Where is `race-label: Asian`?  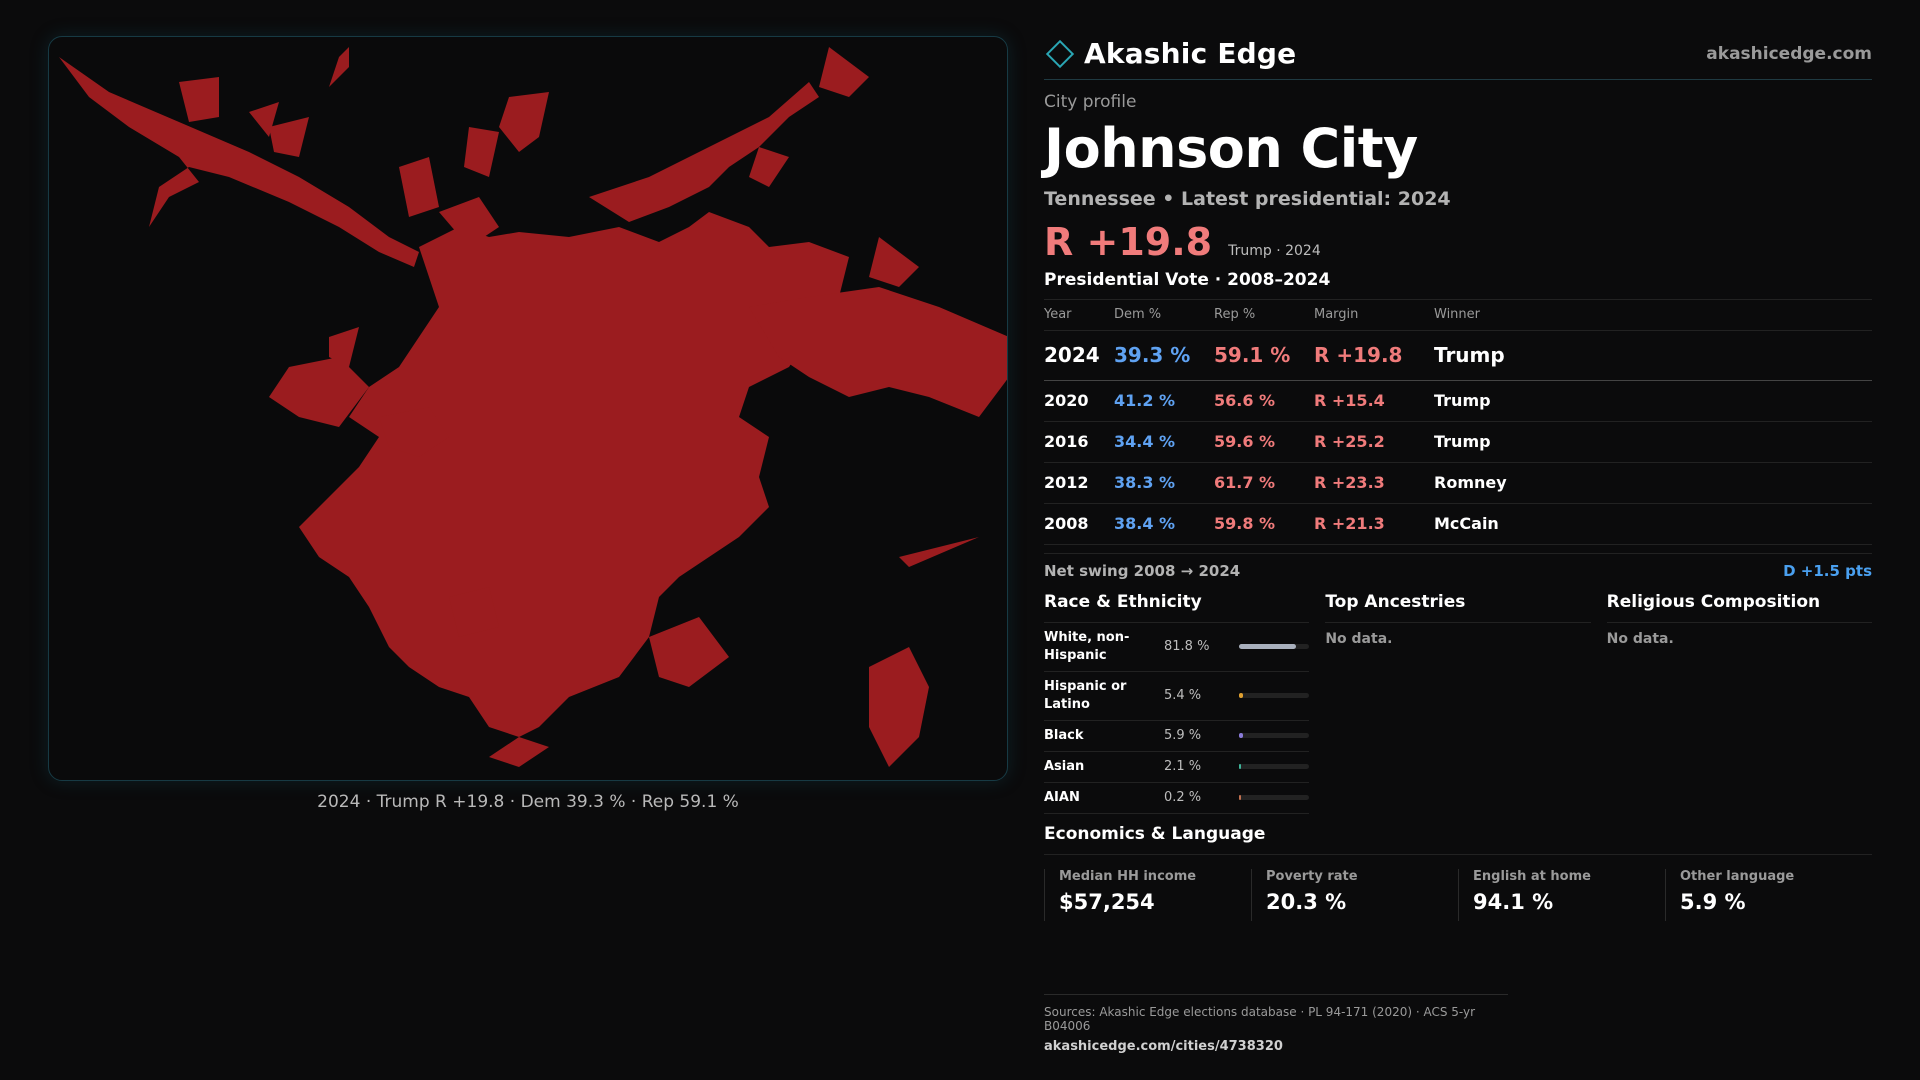
race-label: Asian is located at coordinates (1064, 766).